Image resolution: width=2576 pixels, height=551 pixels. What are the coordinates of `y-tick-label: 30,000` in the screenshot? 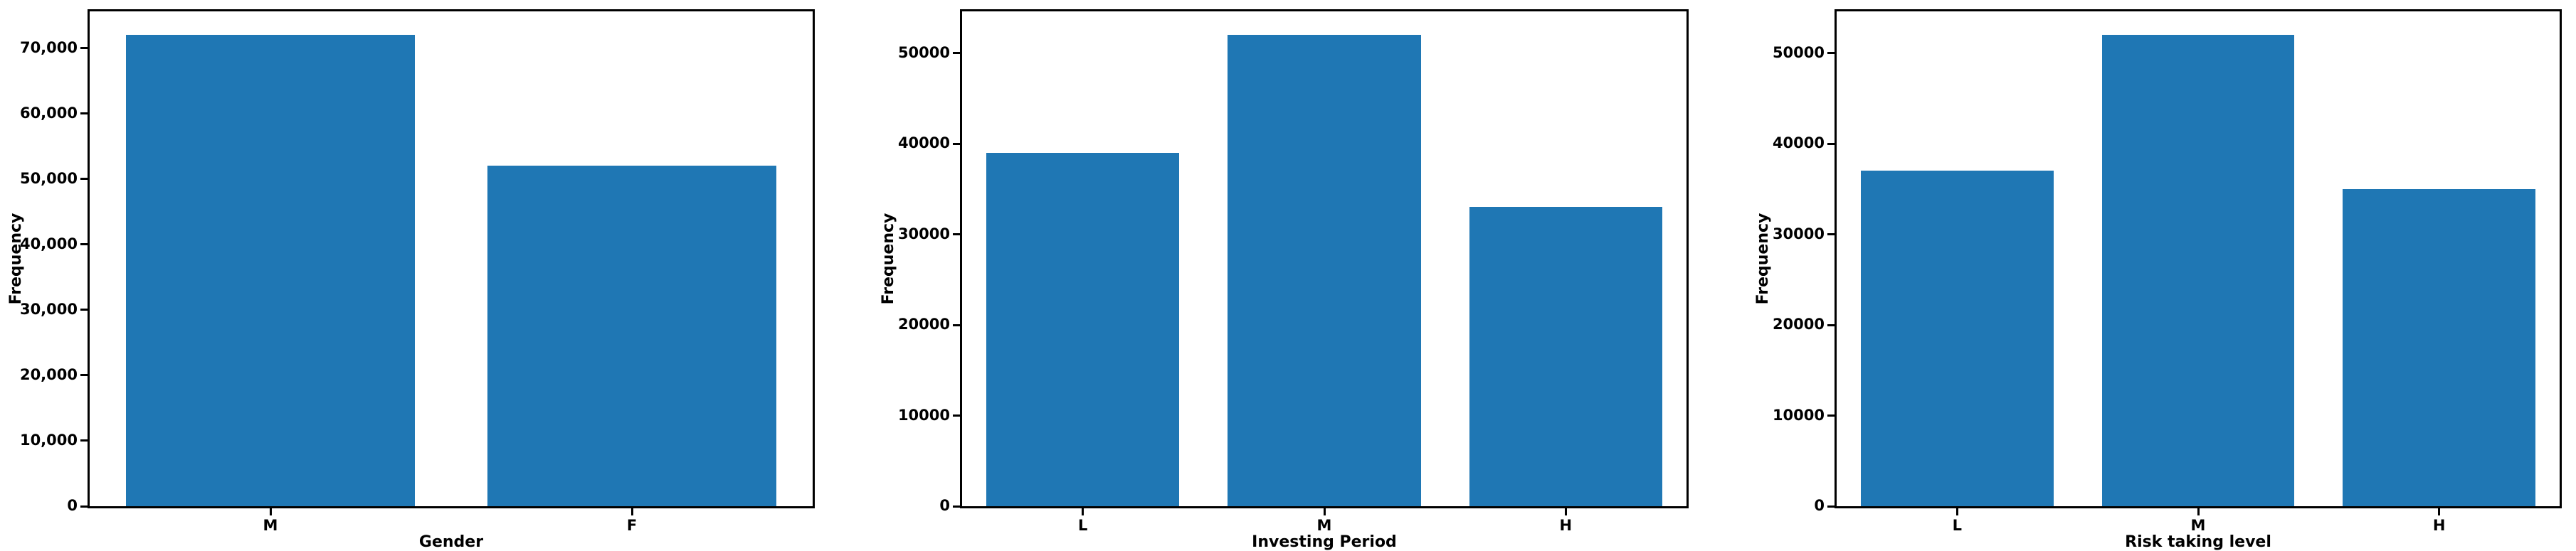 It's located at (48, 309).